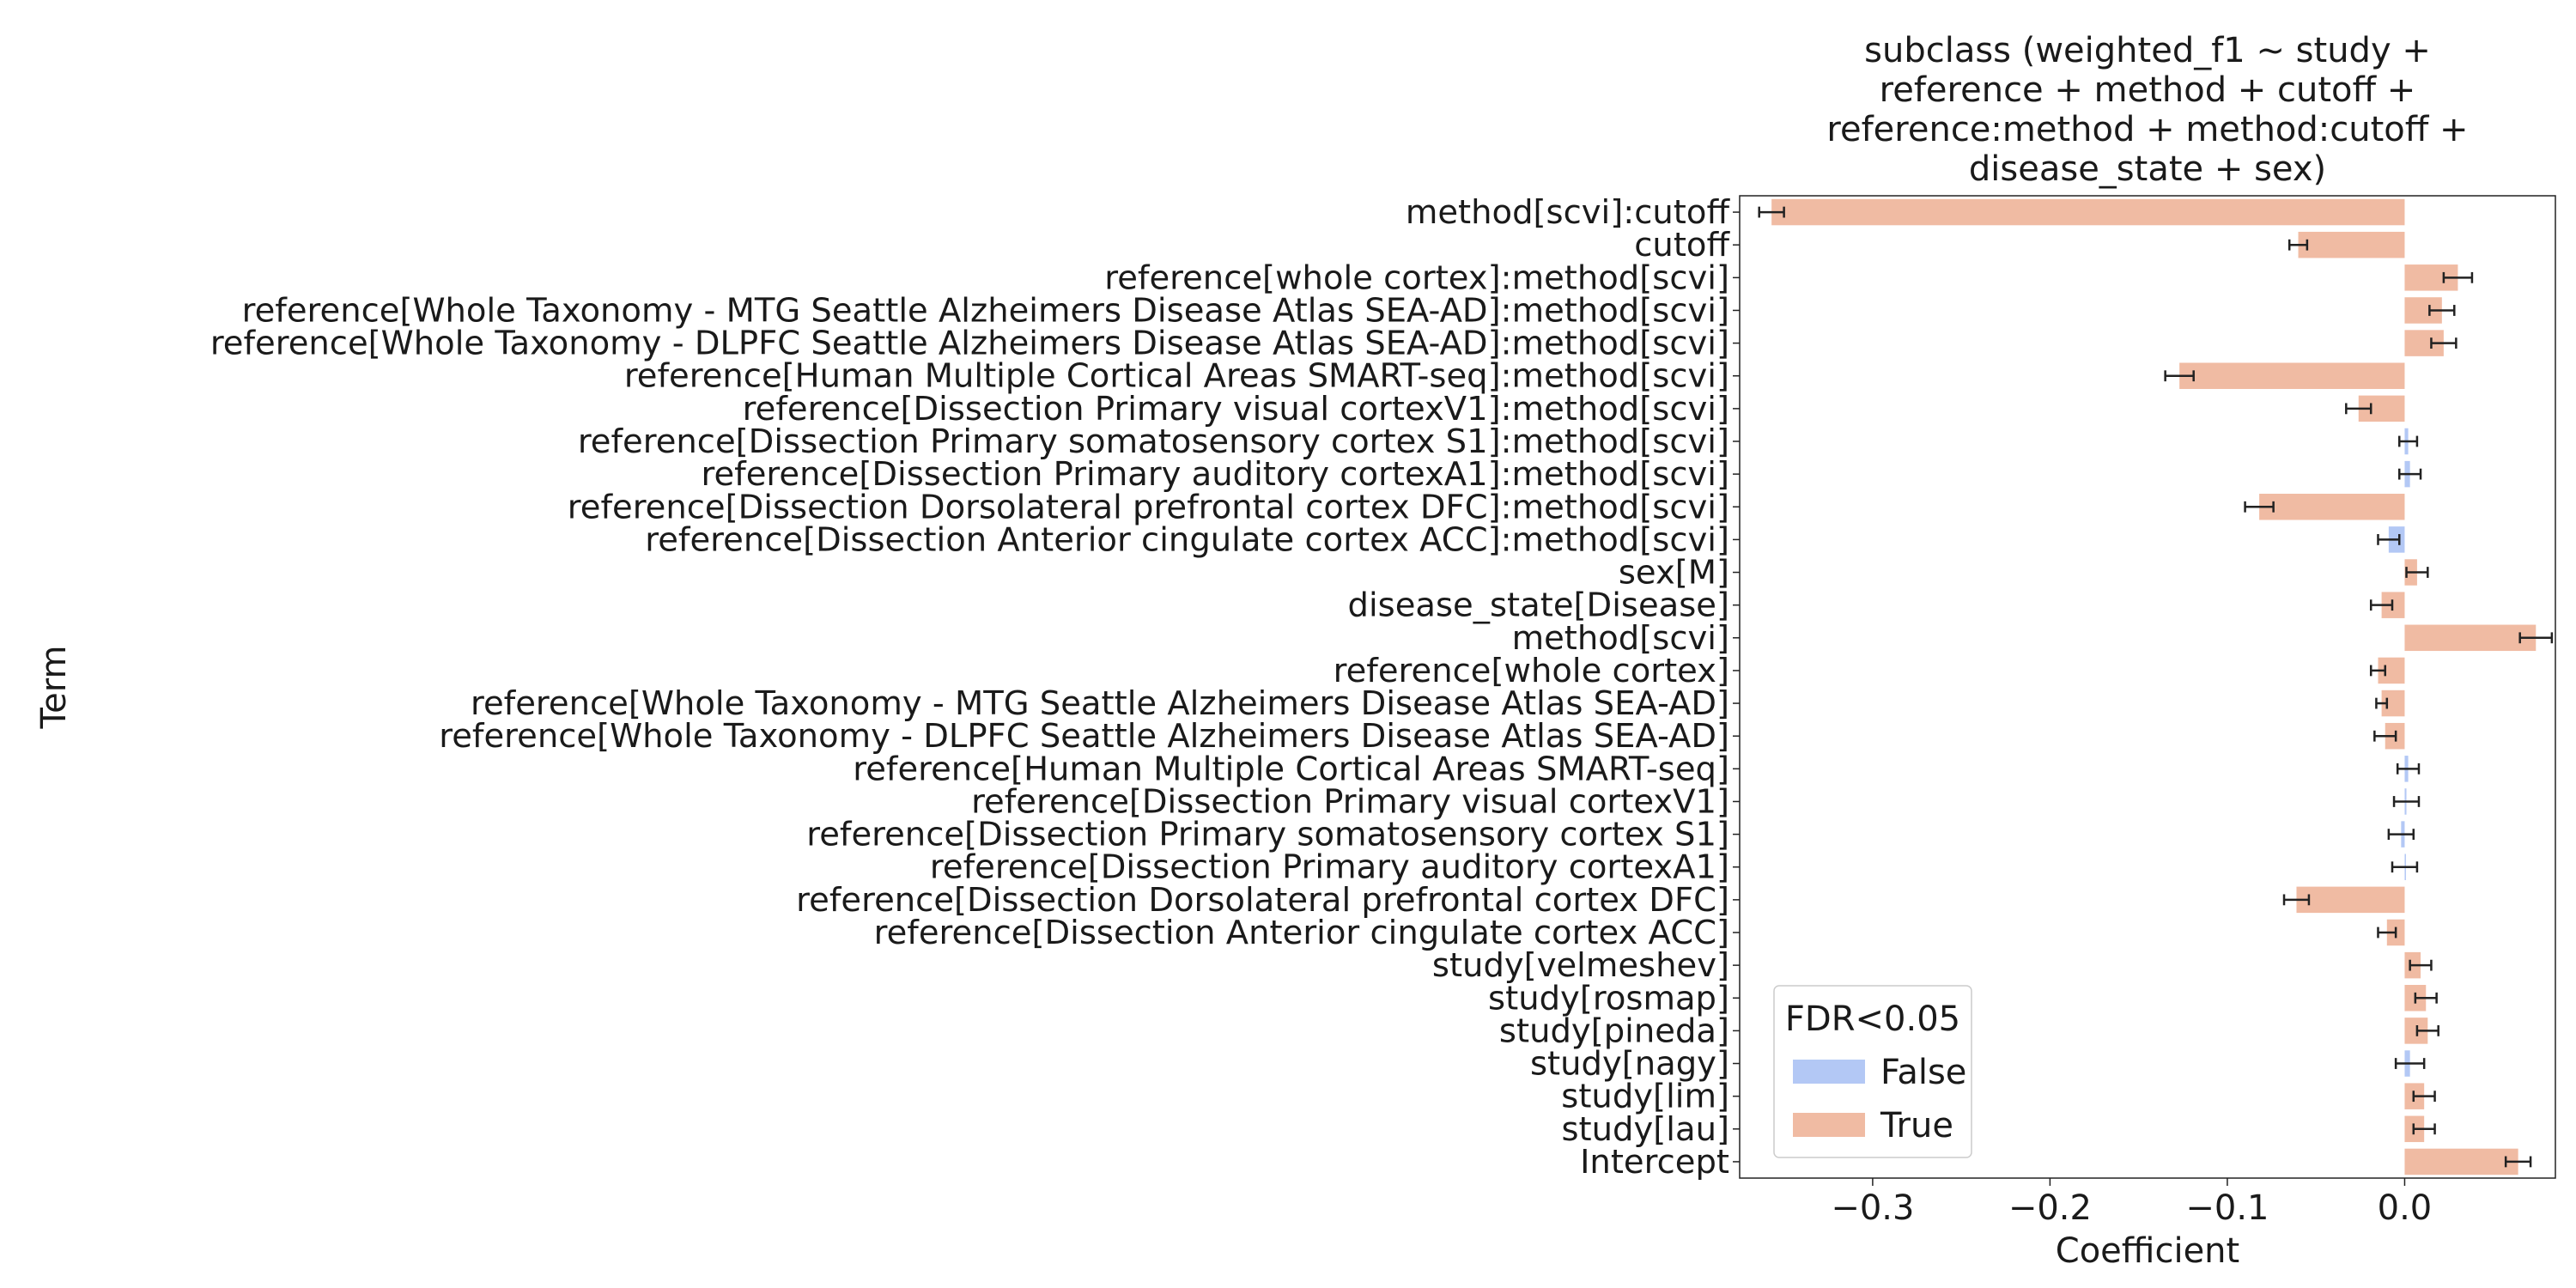 The width and height of the screenshot is (2576, 1288). What do you see at coordinates (1682, 245) in the screenshot?
I see `y-tick-label: cutoff` at bounding box center [1682, 245].